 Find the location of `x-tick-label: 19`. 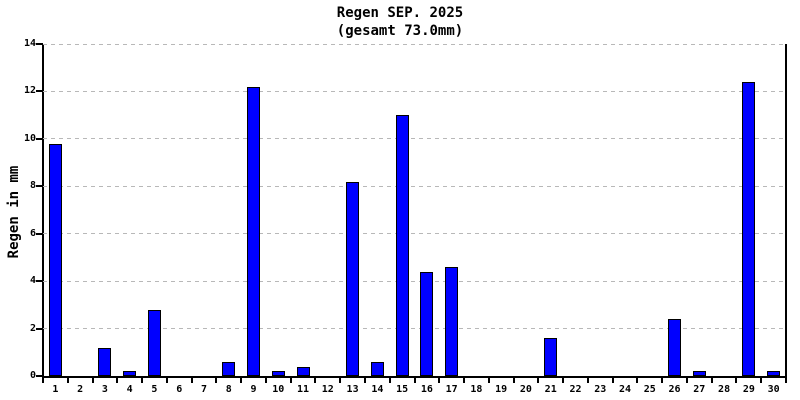

x-tick-label: 19 is located at coordinates (501, 389).